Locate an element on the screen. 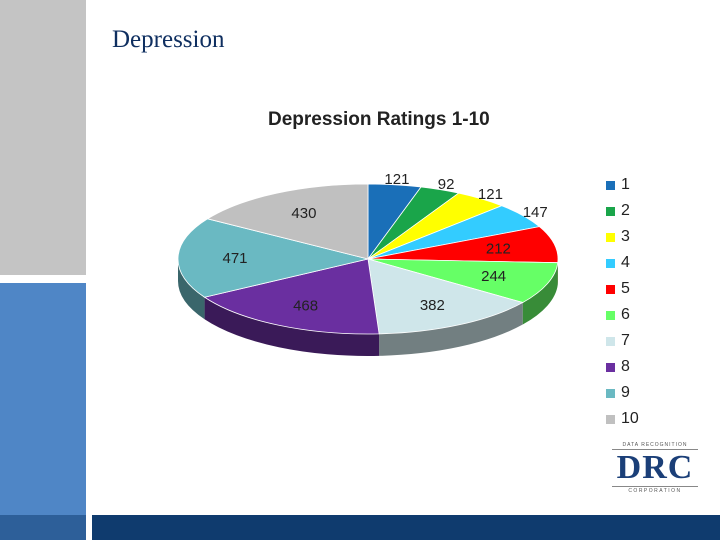 This screenshot has height=540, width=720. pie-slices is located at coordinates (368, 259).